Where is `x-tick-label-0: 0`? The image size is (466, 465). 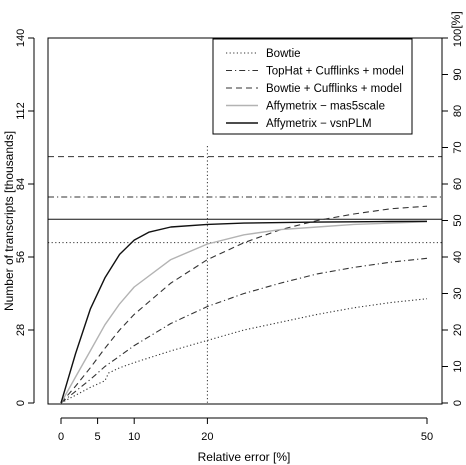
x-tick-label-0: 0 is located at coordinates (61, 437).